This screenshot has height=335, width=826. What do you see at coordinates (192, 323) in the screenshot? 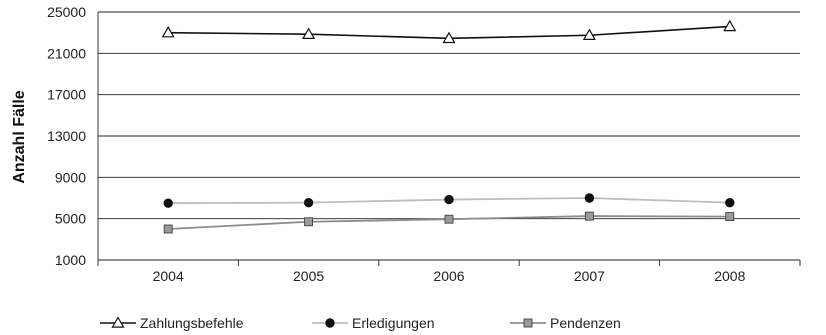
I see `legend-label: Zahlungsbefehle` at bounding box center [192, 323].